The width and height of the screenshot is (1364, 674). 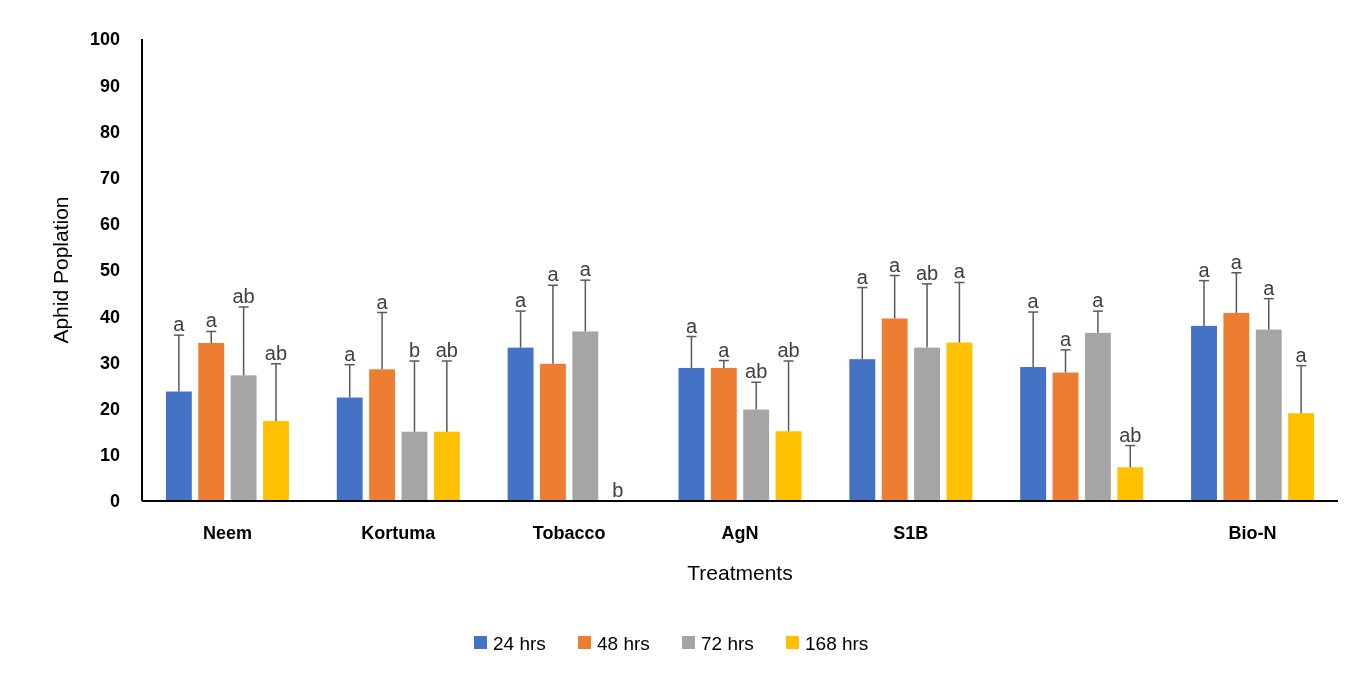 What do you see at coordinates (1252, 533) in the screenshot?
I see `x-tick-label: Bio-N` at bounding box center [1252, 533].